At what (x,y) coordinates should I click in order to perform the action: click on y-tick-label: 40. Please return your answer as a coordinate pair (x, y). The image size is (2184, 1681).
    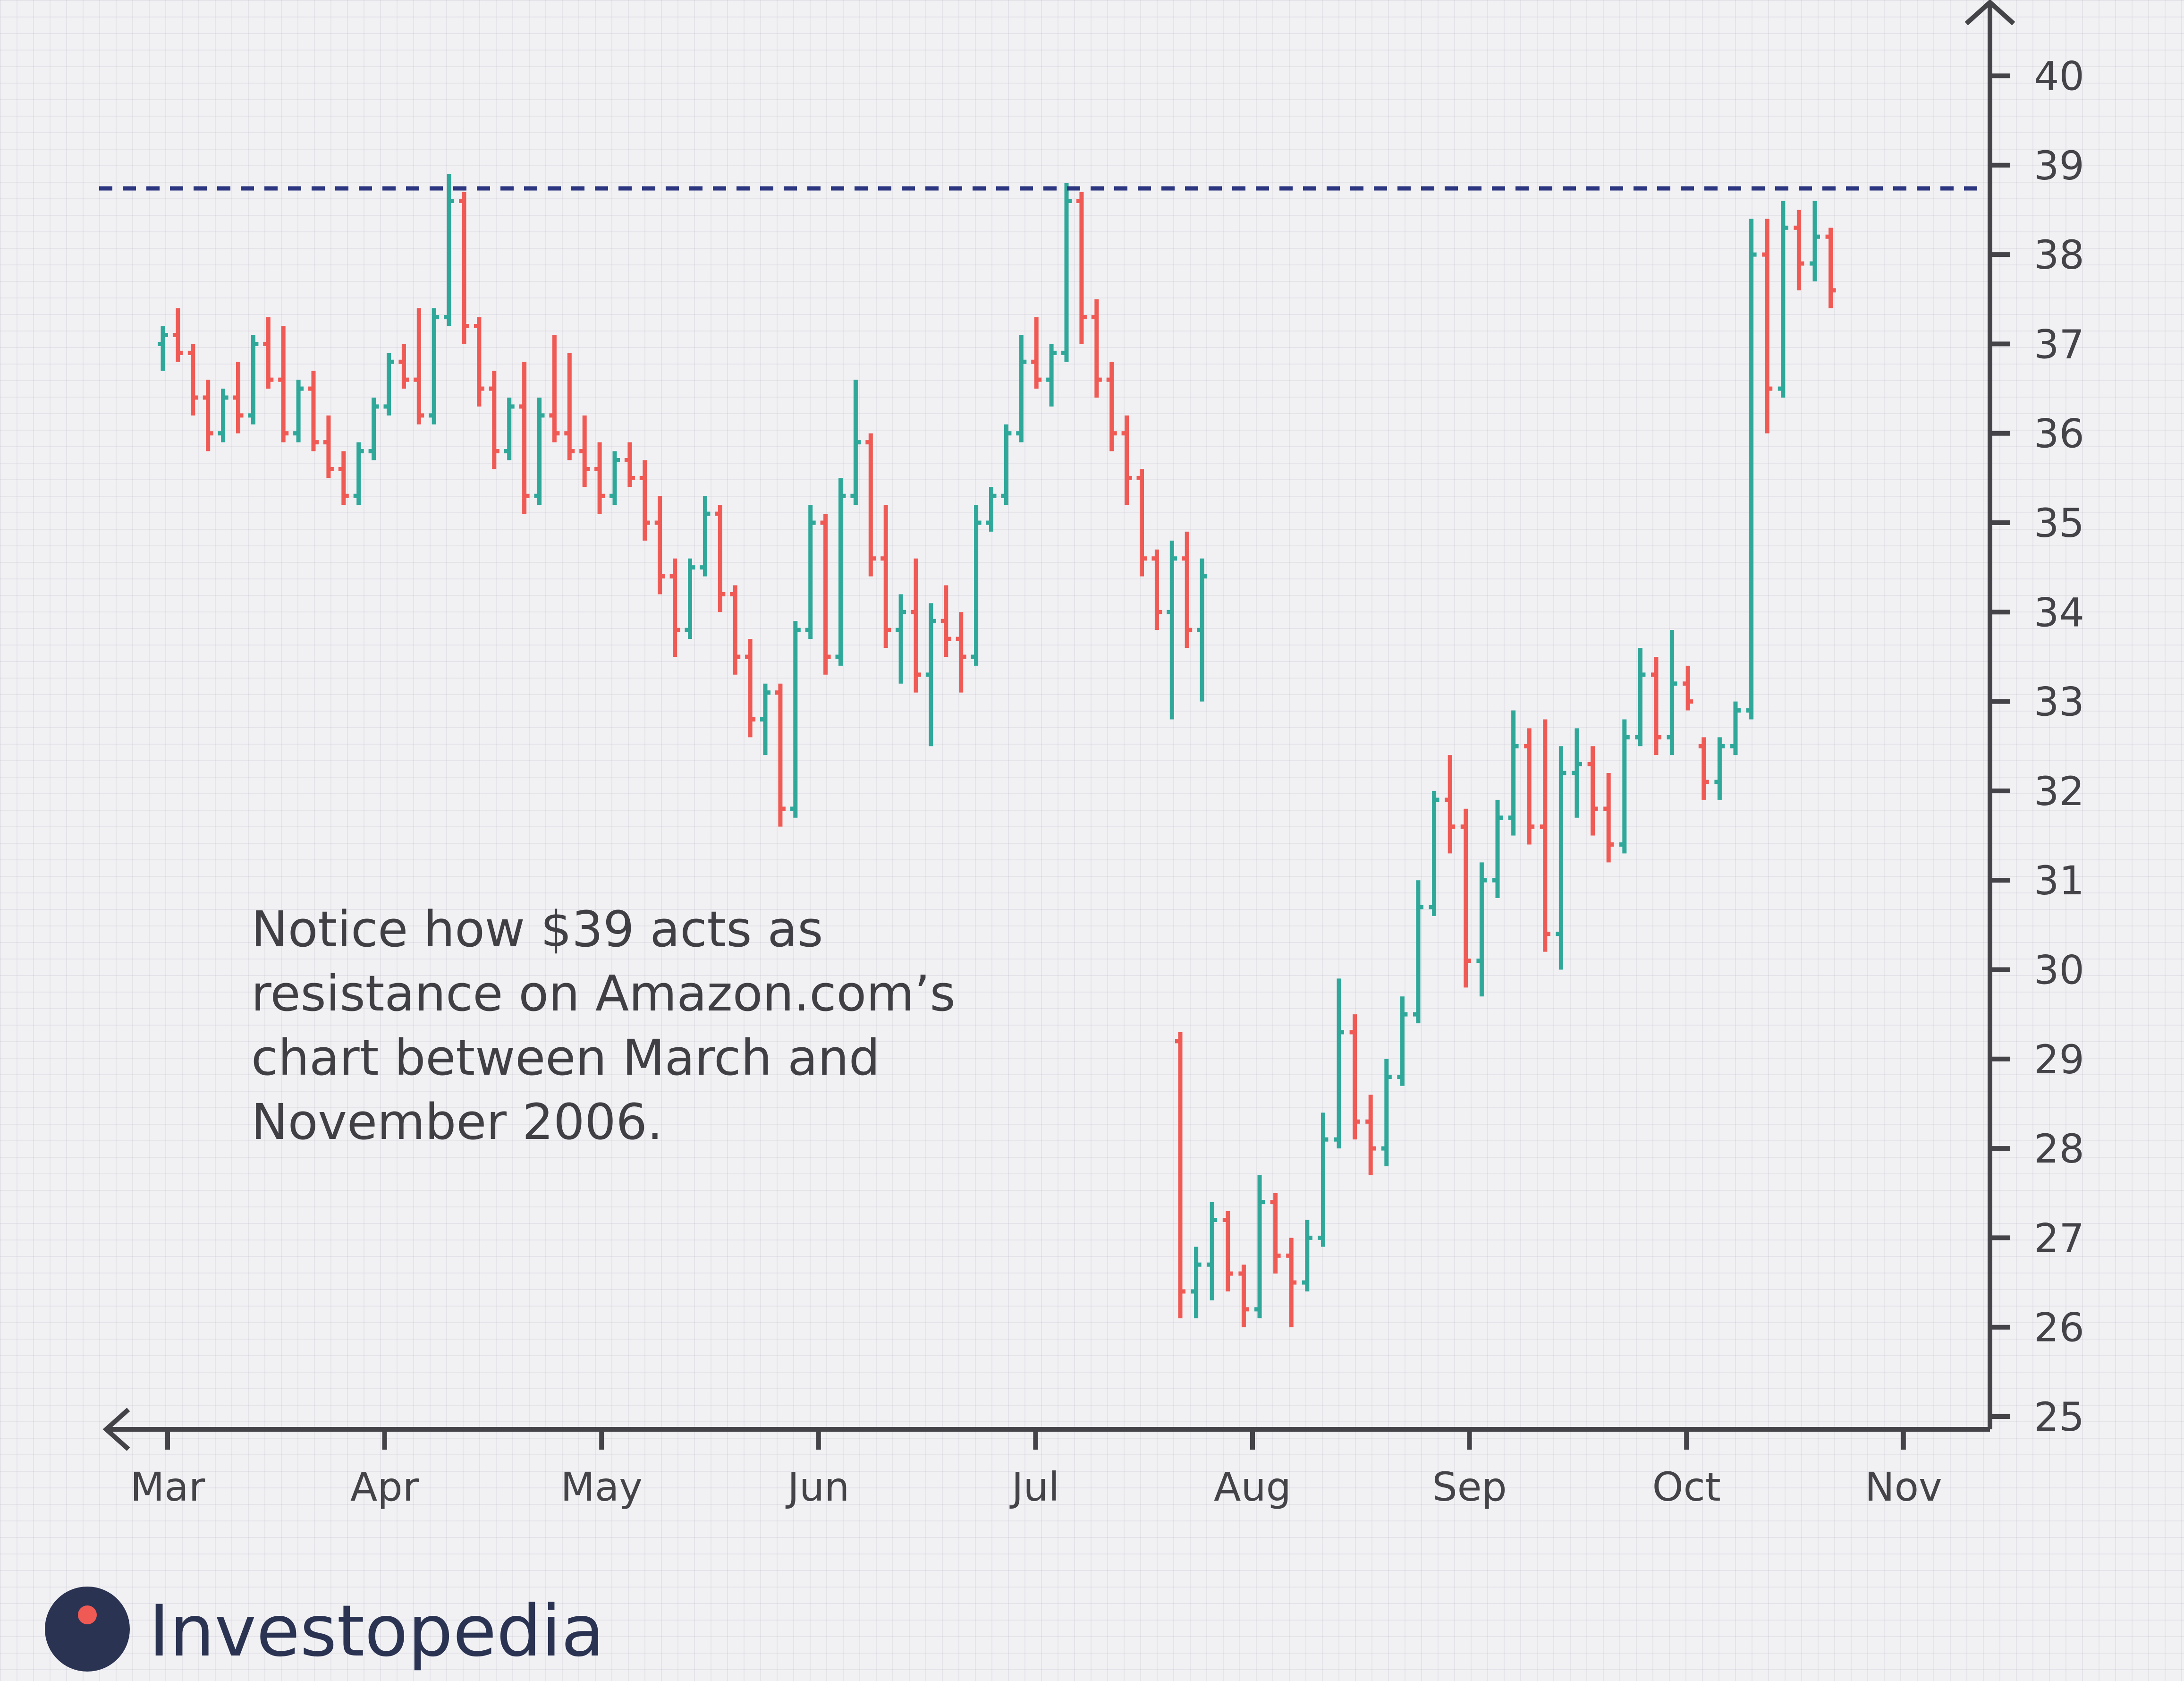
    Looking at the image, I should click on (2059, 76).